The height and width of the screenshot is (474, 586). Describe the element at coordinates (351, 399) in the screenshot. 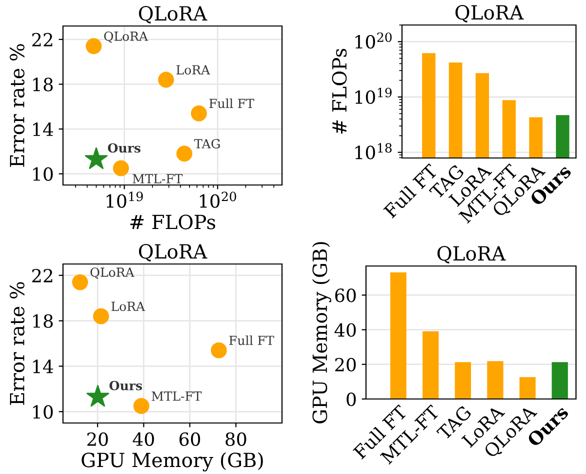

I see `y-tick-label: 0` at that location.